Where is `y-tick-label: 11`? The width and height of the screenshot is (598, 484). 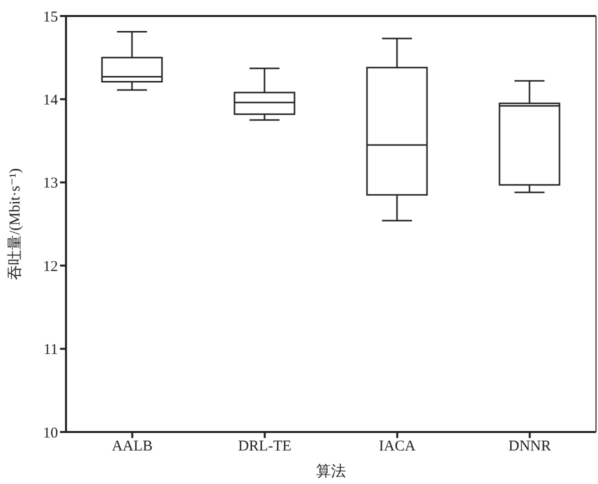 y-tick-label: 11 is located at coordinates (51, 350).